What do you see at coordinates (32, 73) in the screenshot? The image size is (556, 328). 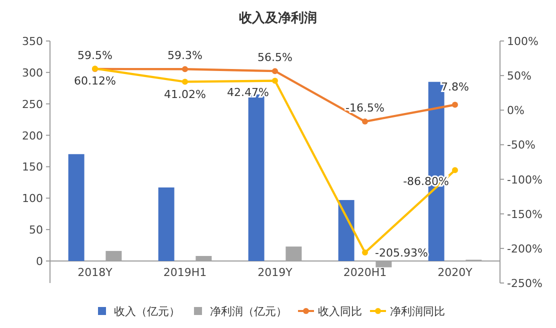 I see `y-tick-label: 300` at bounding box center [32, 73].